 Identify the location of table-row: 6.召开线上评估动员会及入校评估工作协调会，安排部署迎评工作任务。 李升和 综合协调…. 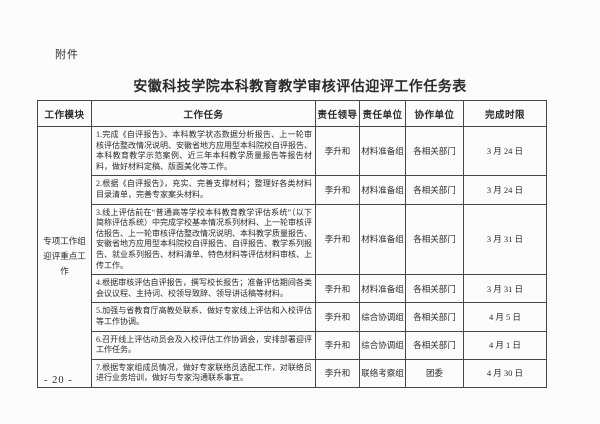
(292, 345).